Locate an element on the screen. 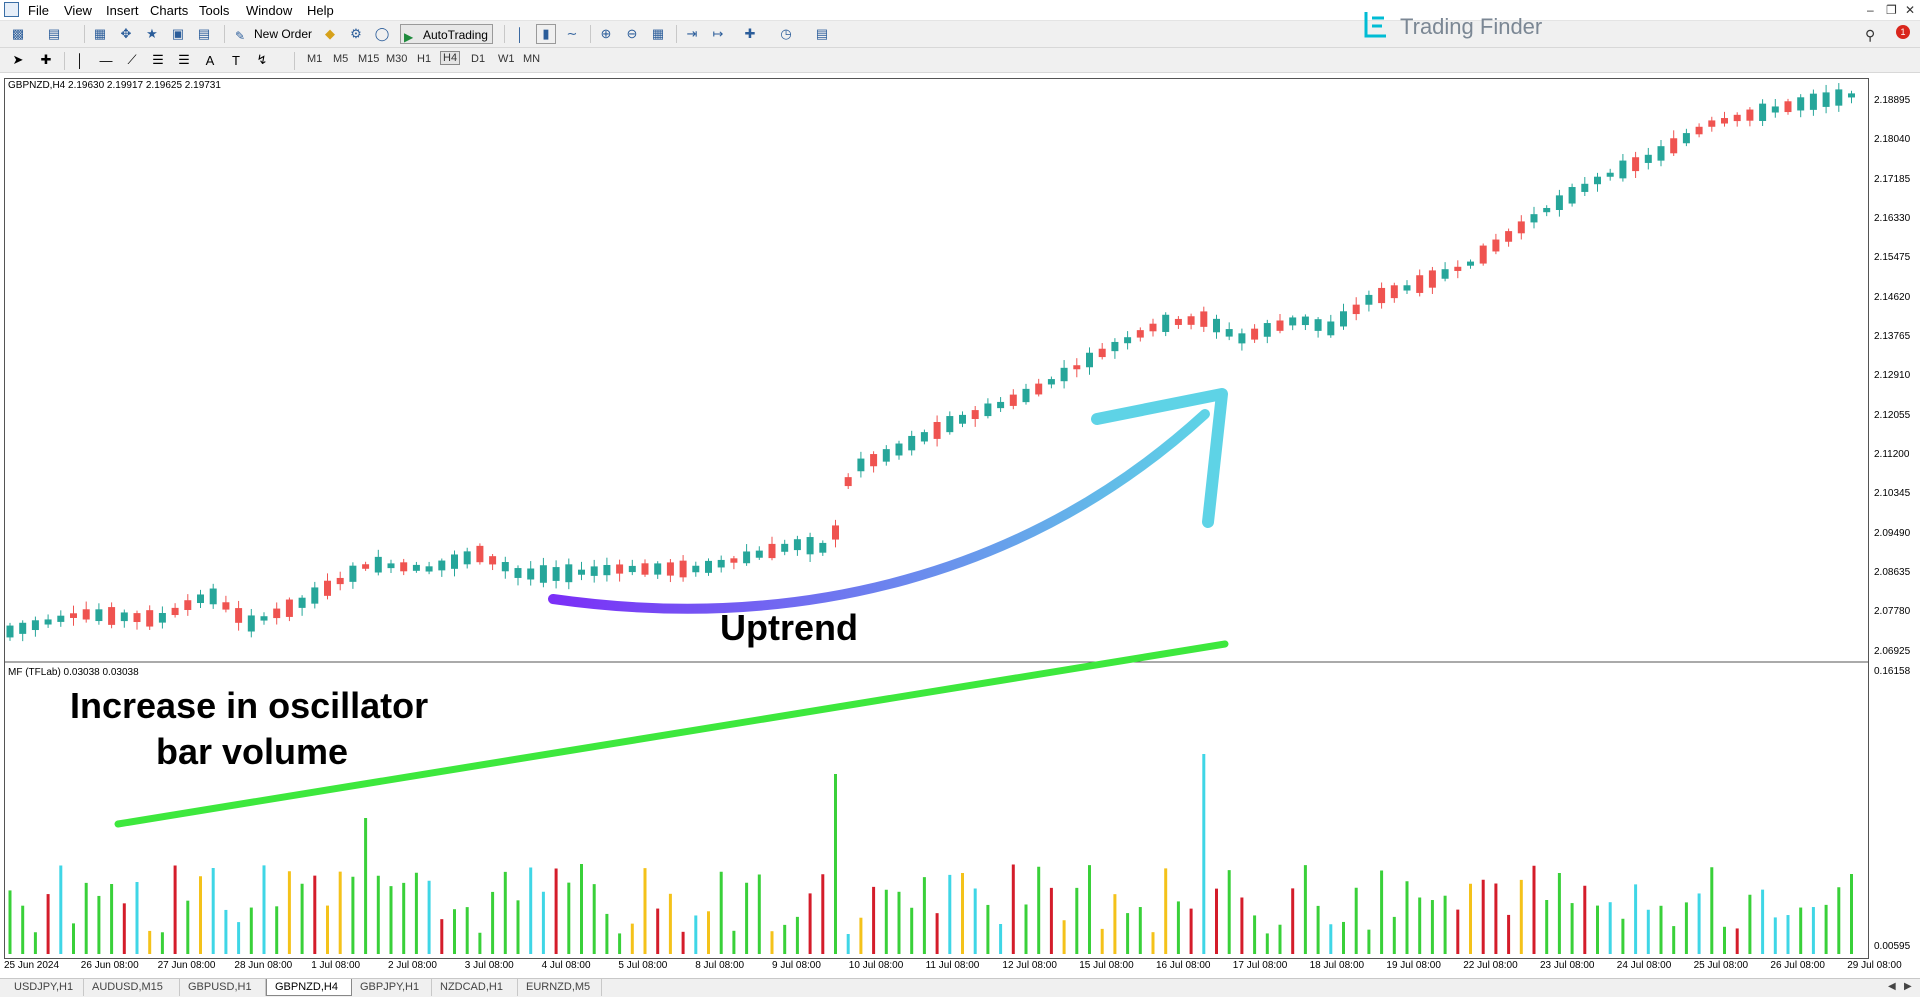 The width and height of the screenshot is (1920, 997). time-label: 9 Jul 08:00 is located at coordinates (796, 965).